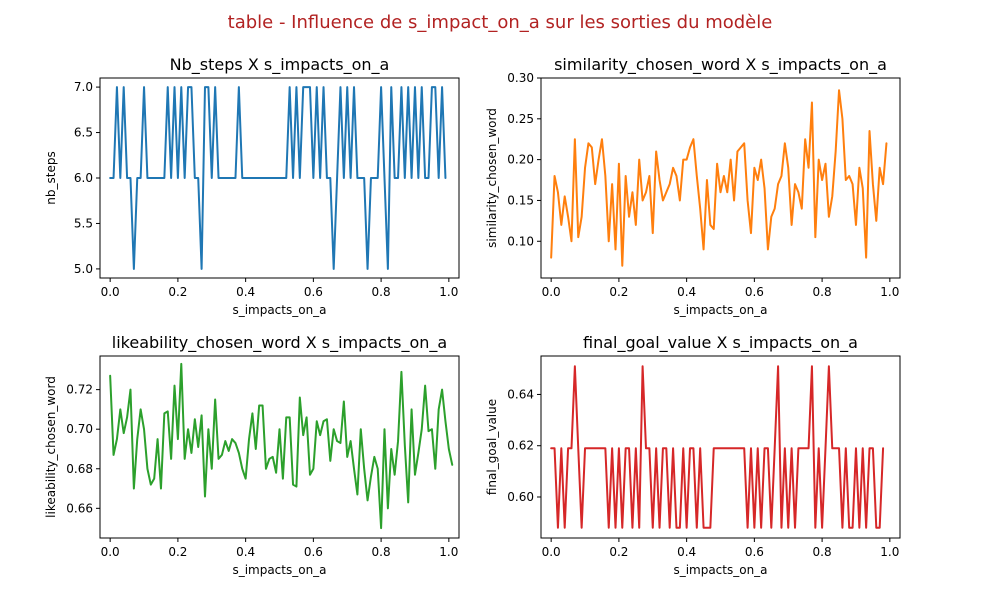 This screenshot has width=1000, height=600. I want to click on y-tick-label: 0.64, so click(520, 394).